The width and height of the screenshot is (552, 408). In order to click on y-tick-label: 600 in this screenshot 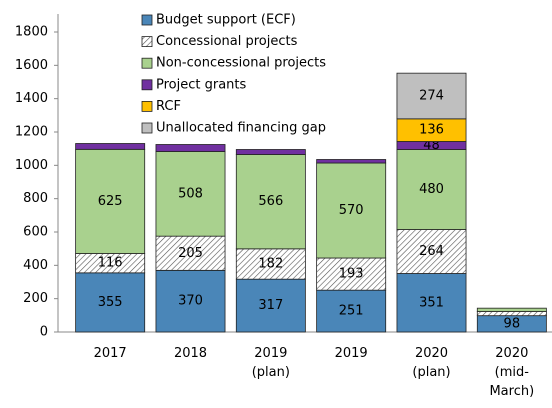, I will do `click(35, 232)`.